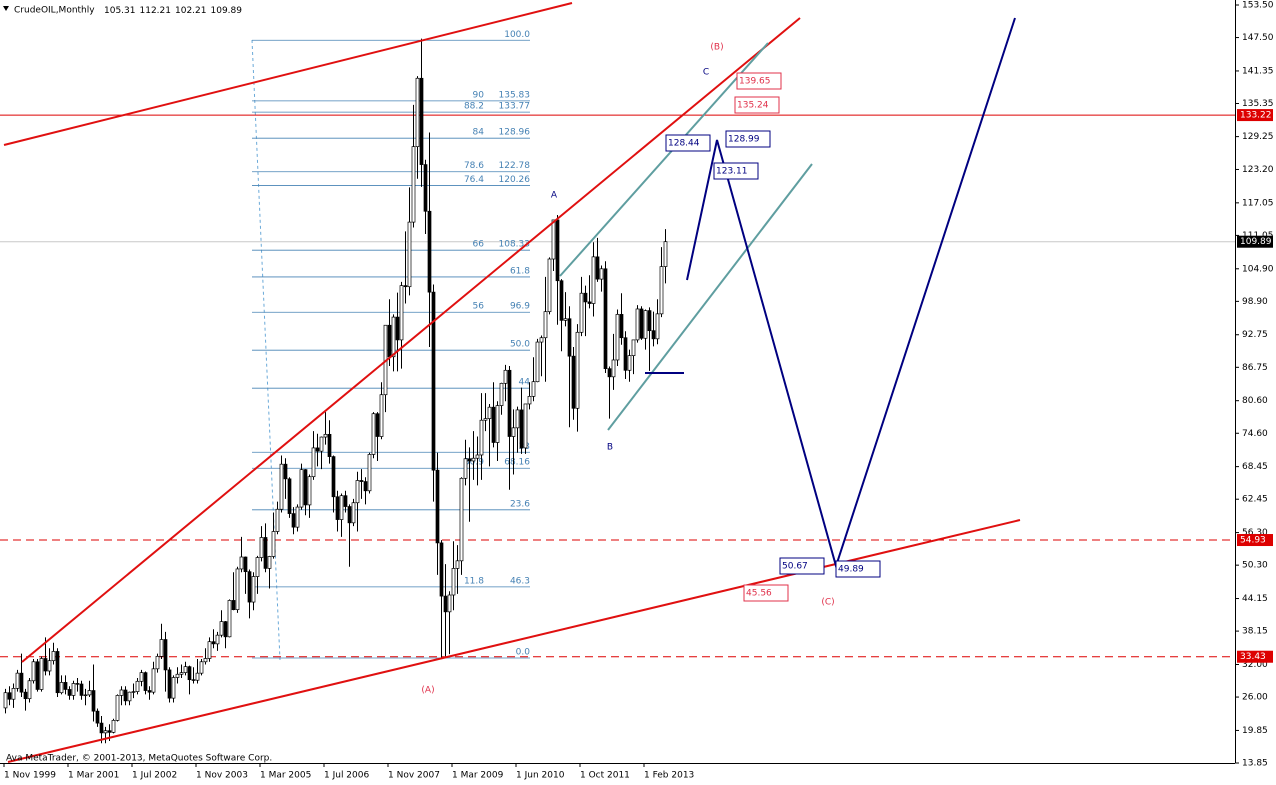 The image size is (1276, 785). I want to click on wave-label: (A), so click(427, 691).